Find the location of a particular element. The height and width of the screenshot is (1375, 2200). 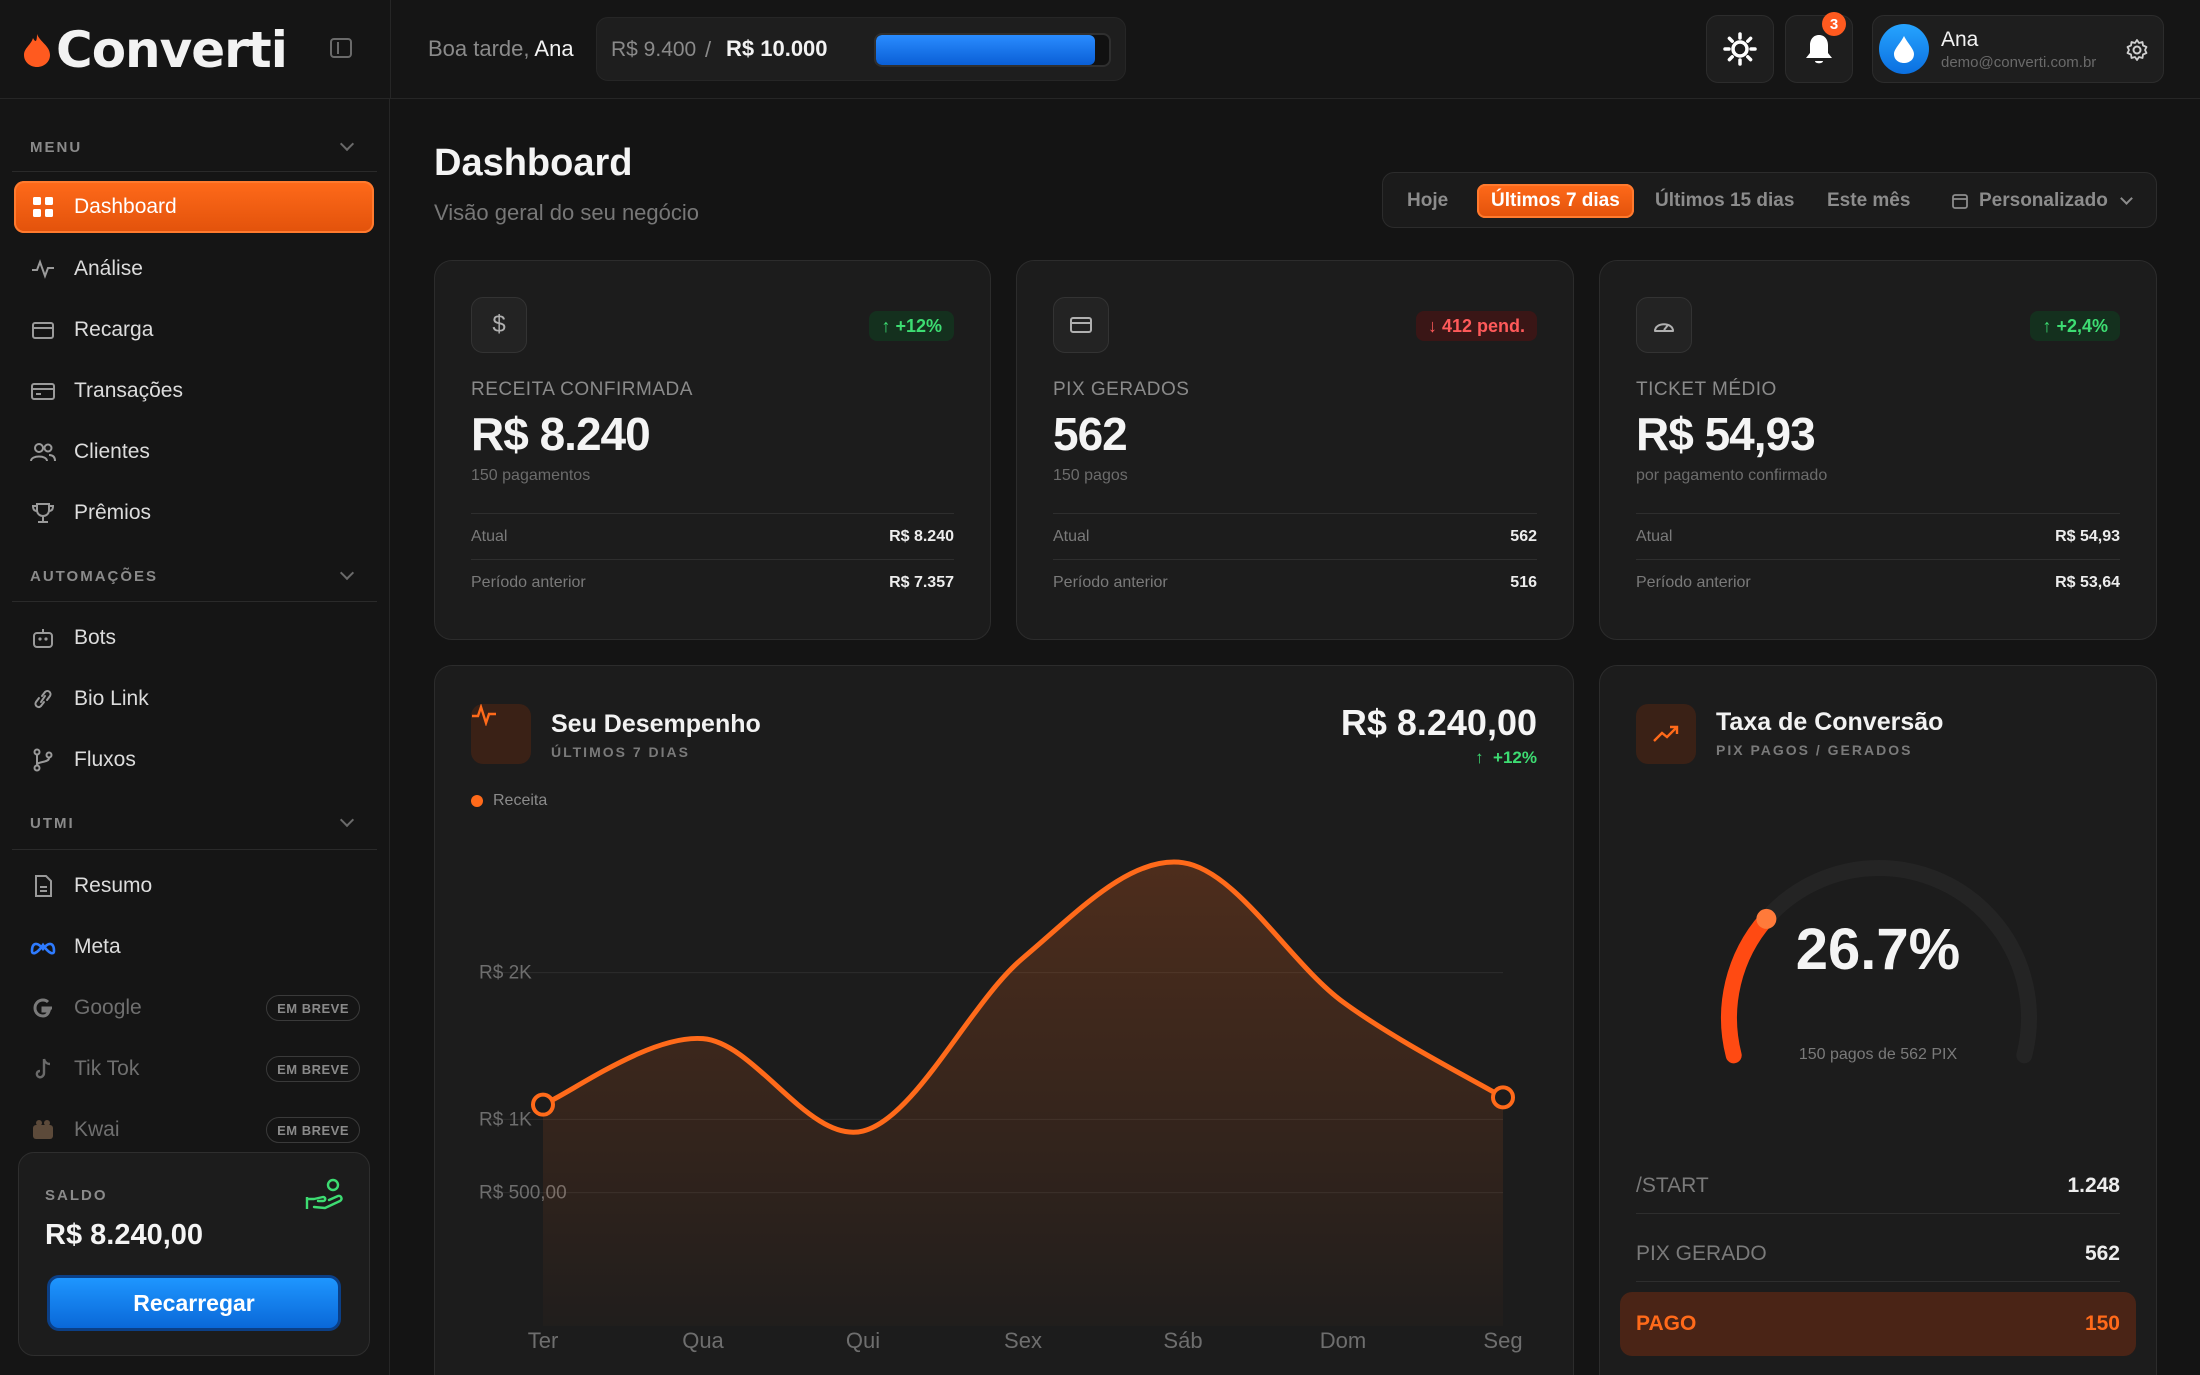

legend-swatch is located at coordinates (477, 801).